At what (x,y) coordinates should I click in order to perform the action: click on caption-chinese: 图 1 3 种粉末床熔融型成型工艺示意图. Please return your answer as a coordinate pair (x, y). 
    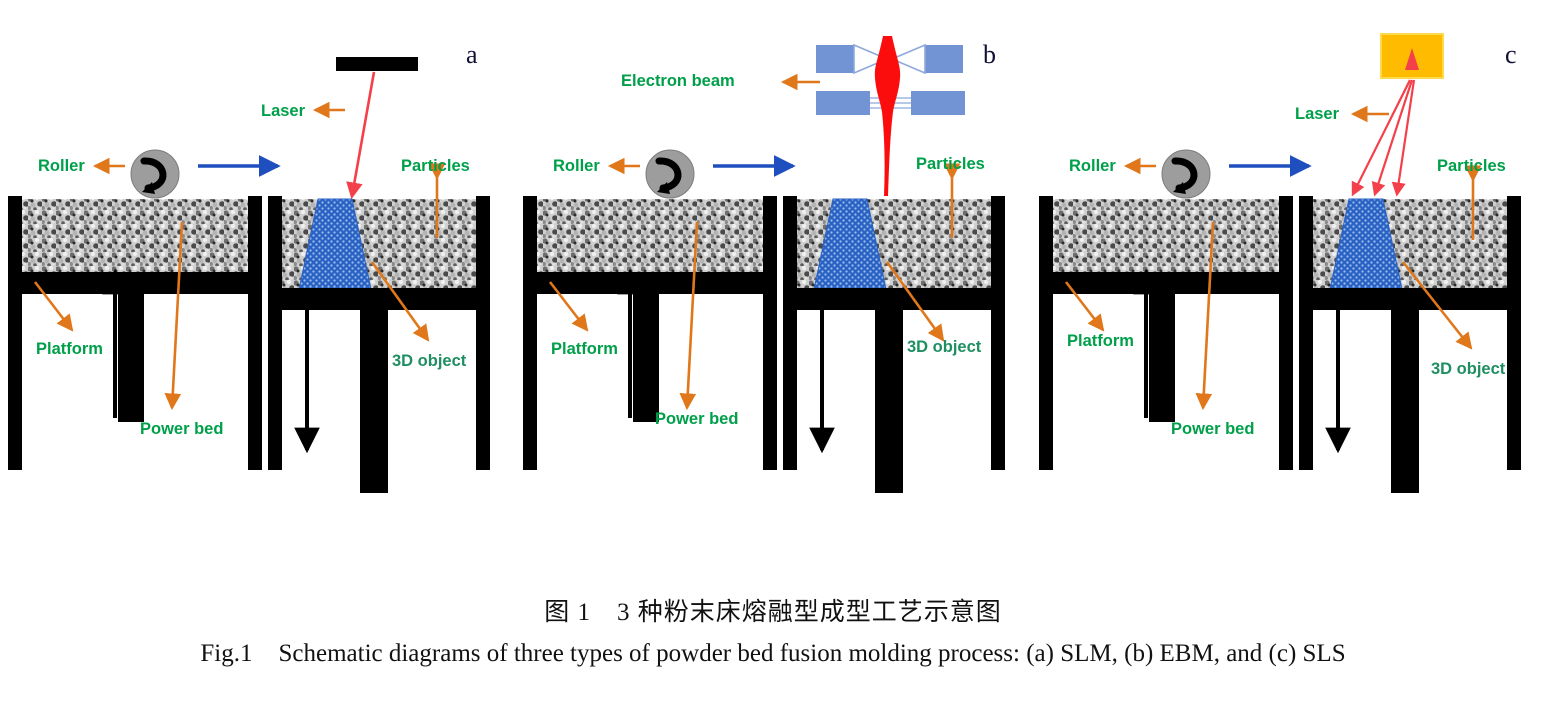
    Looking at the image, I should click on (773, 610).